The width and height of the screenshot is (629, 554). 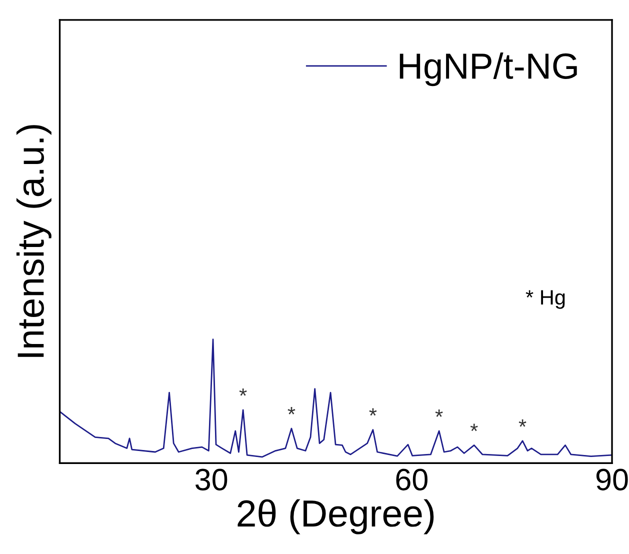 What do you see at coordinates (212, 479) in the screenshot?
I see `x-tick-label: 30` at bounding box center [212, 479].